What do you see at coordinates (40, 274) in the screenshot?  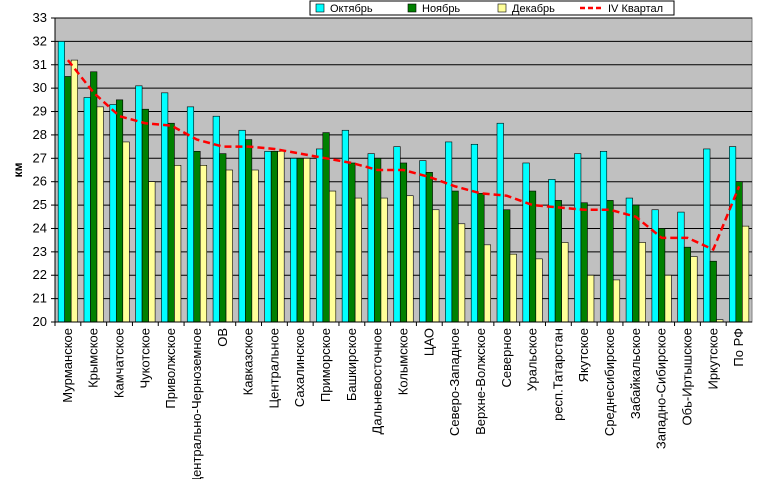 I see `y-tick-label: 22` at bounding box center [40, 274].